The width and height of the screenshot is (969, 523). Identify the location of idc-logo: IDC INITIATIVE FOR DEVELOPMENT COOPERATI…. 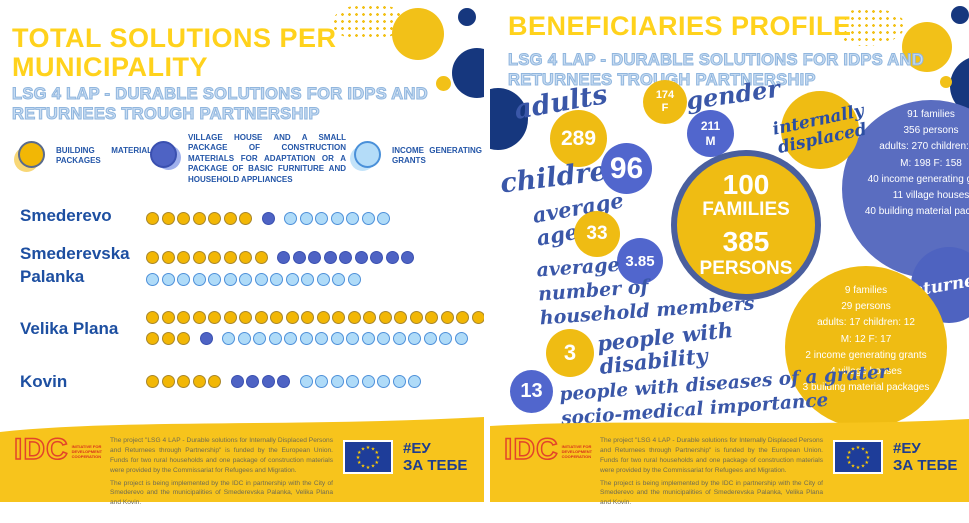
(58, 470).